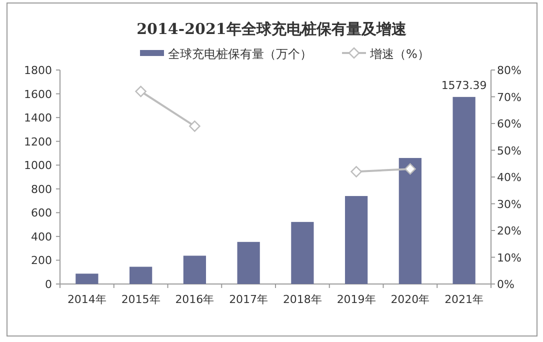  I want to click on data-label: 1573.39, so click(464, 85).